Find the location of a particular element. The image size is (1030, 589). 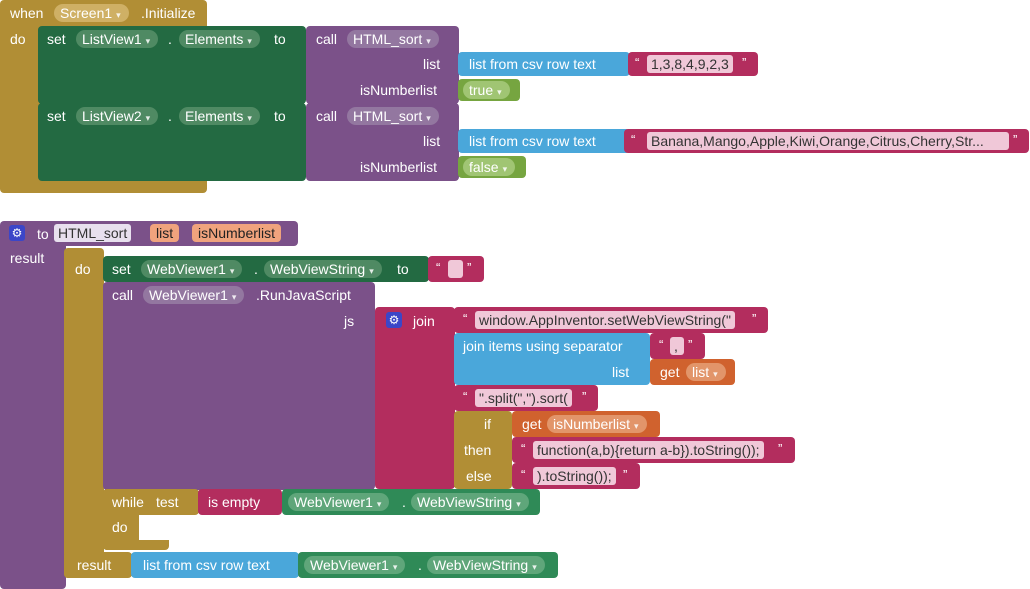

join-block is located at coordinates (415, 398).